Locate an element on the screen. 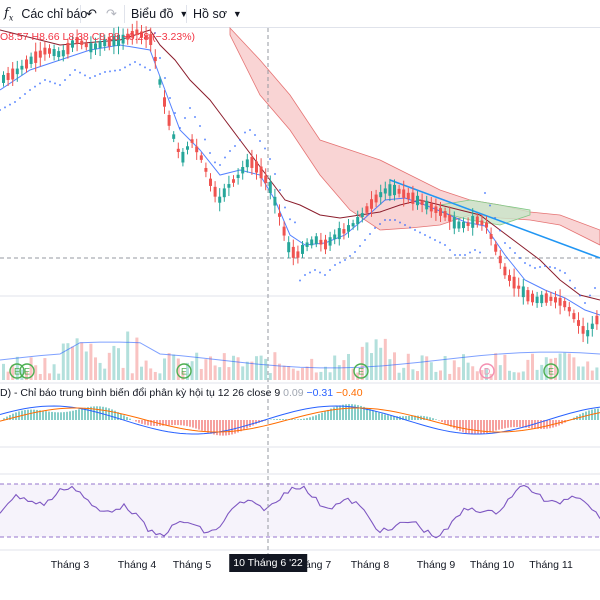 Image resolution: width=600 pixels, height=600 pixels. redo-button: ↷ is located at coordinates (111, 14).